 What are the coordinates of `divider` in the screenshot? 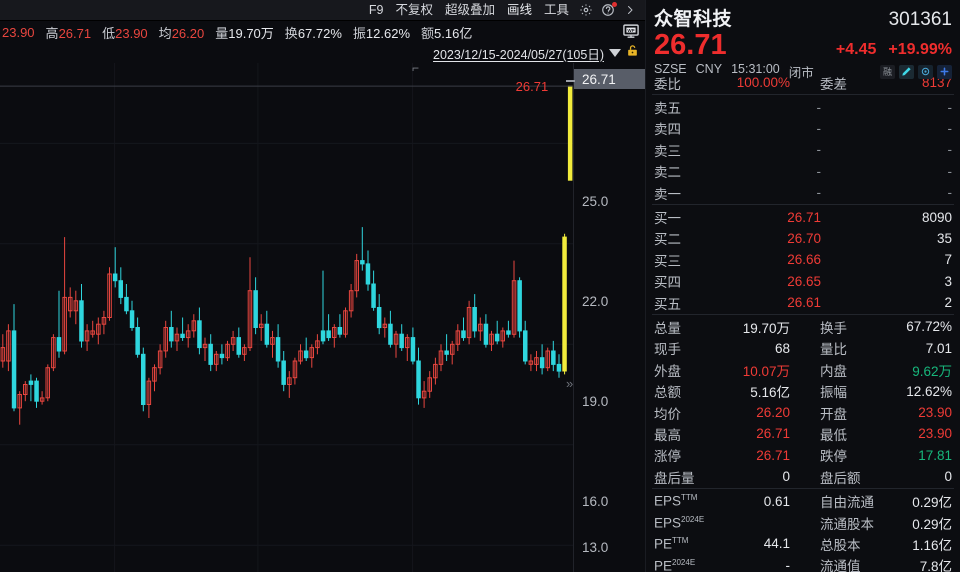 It's located at (803, 315).